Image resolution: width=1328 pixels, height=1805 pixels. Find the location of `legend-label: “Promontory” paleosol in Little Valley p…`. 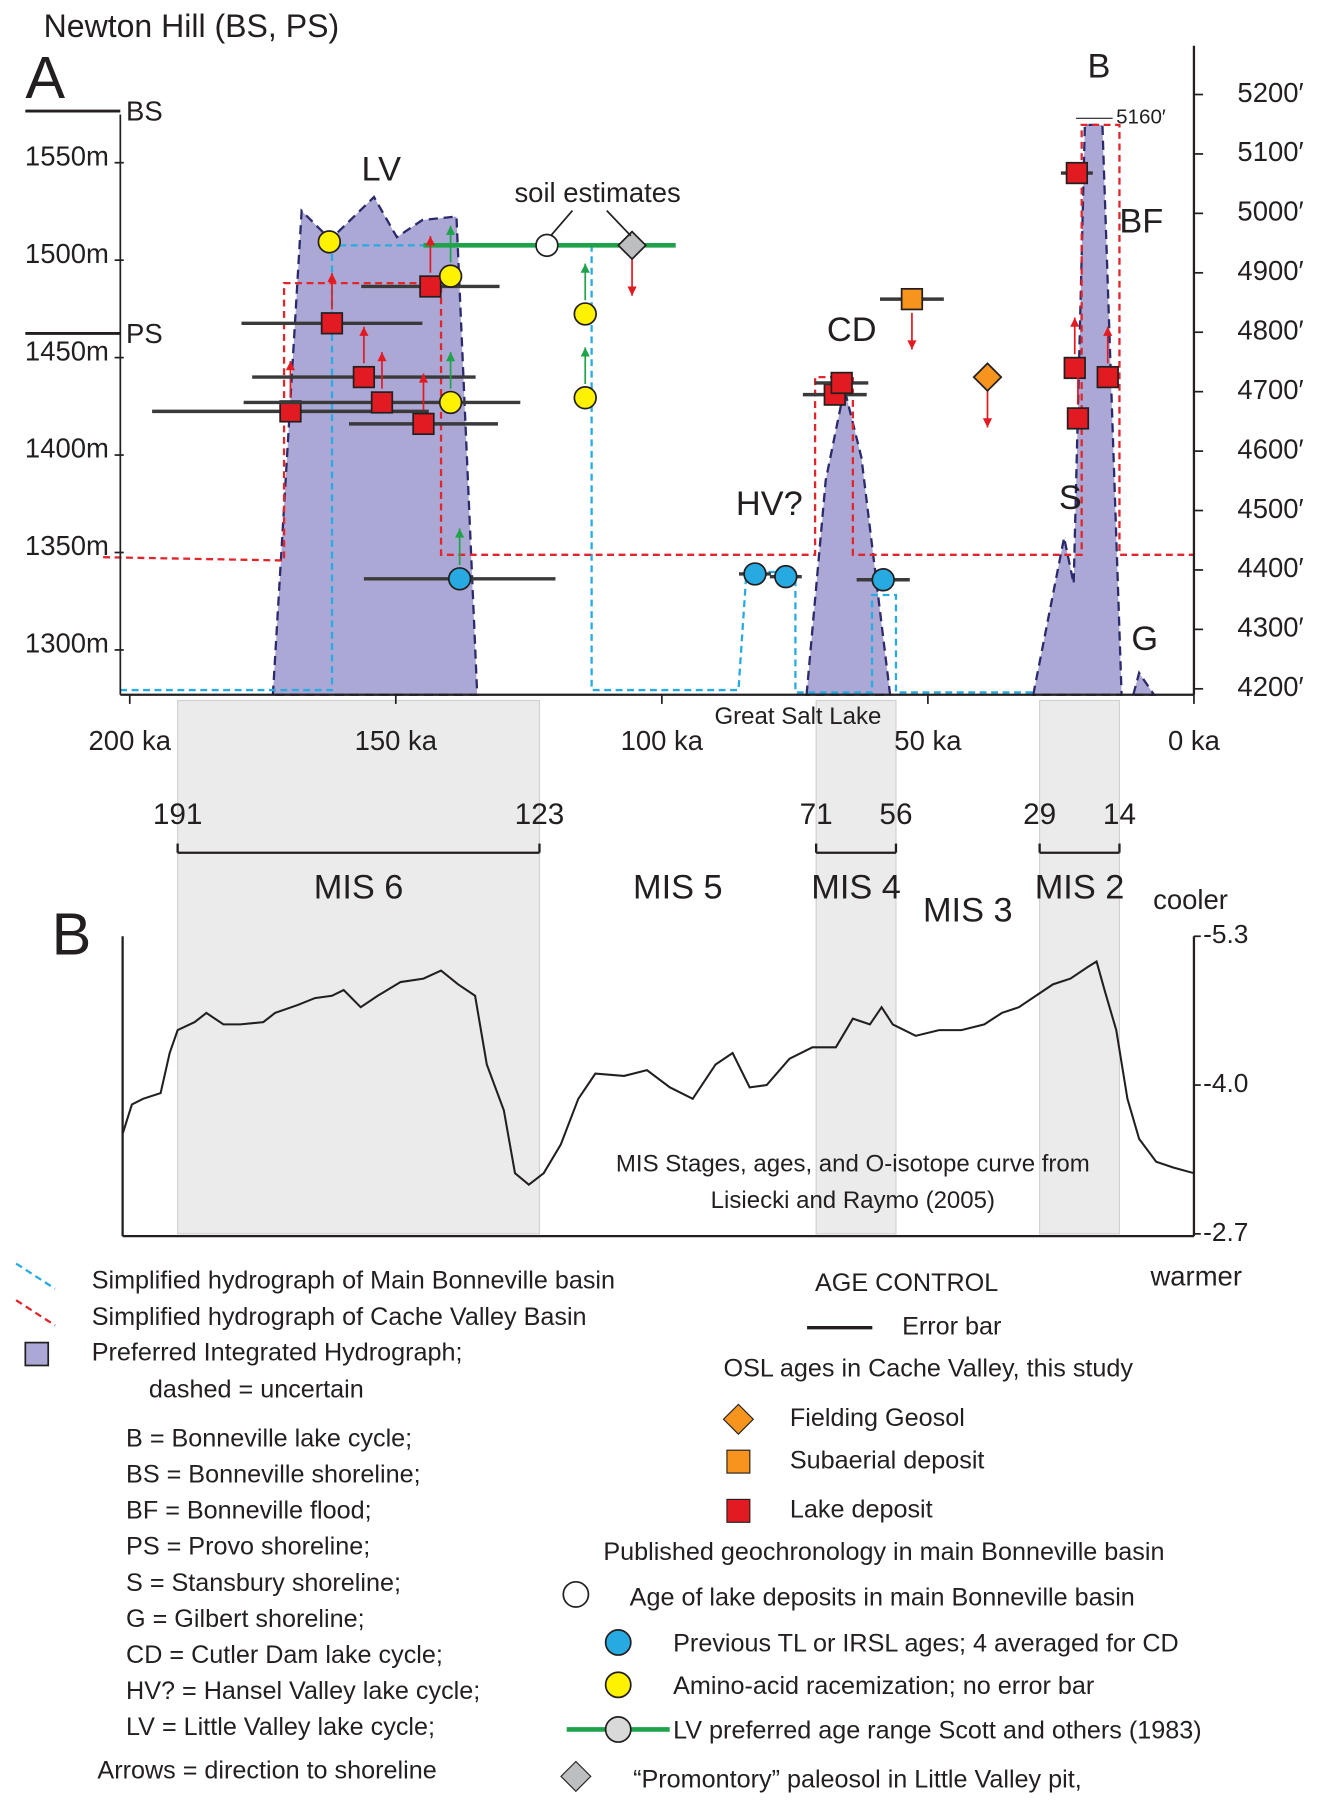

legend-label: “Promontory” paleosol in Little Valley p… is located at coordinates (857, 1780).